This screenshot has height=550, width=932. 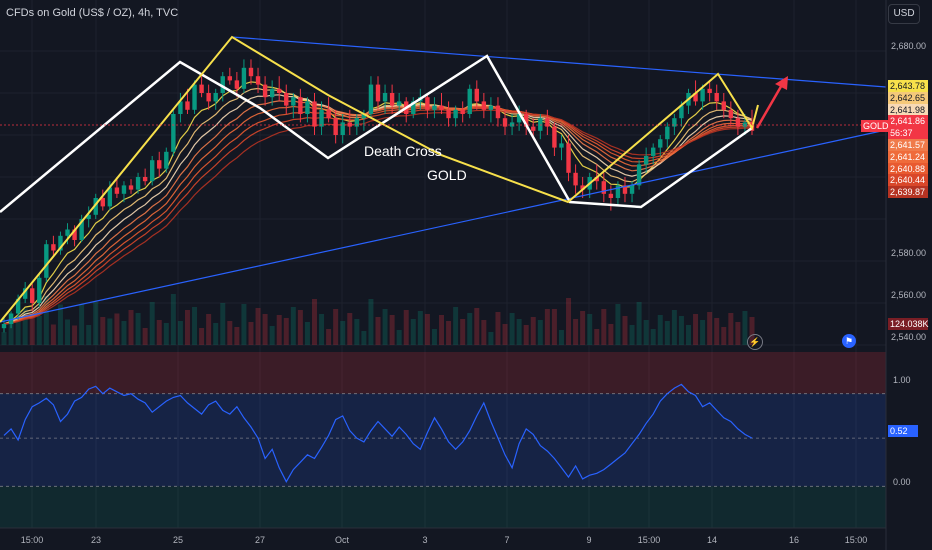 I want to click on time-tick: 9, so click(x=589, y=540).